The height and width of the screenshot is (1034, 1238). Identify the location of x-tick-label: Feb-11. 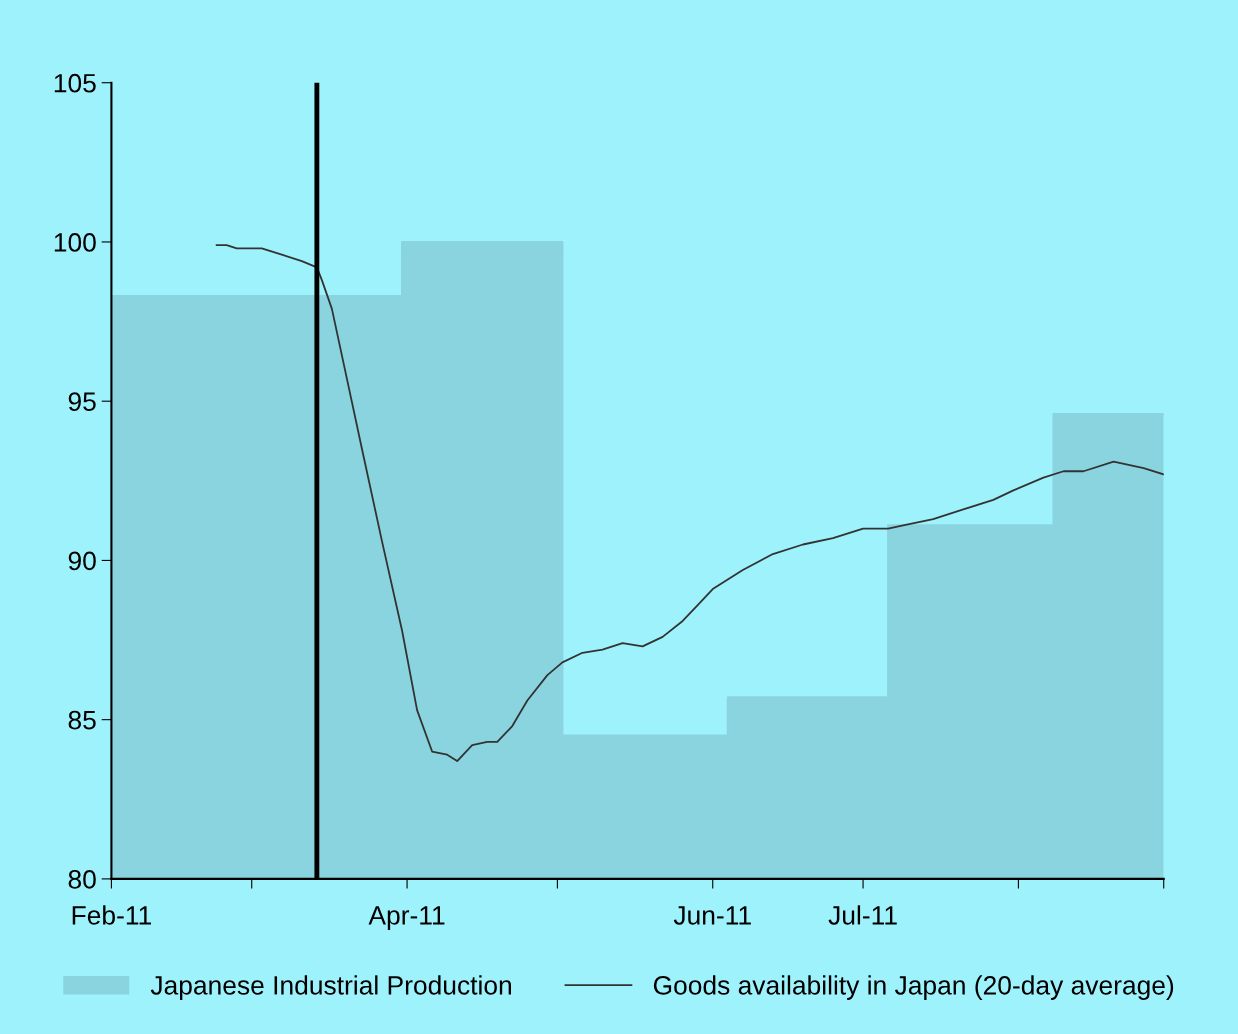
(111, 915).